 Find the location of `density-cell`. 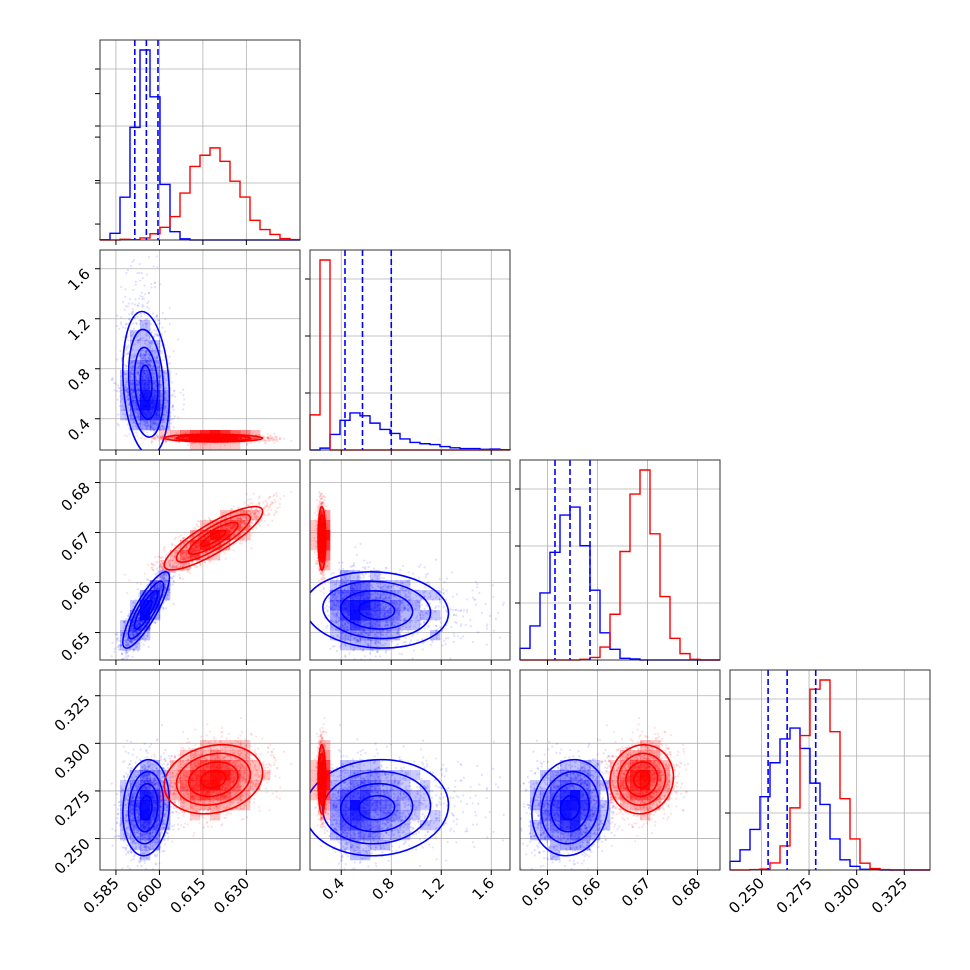

density-cell is located at coordinates (145, 355).